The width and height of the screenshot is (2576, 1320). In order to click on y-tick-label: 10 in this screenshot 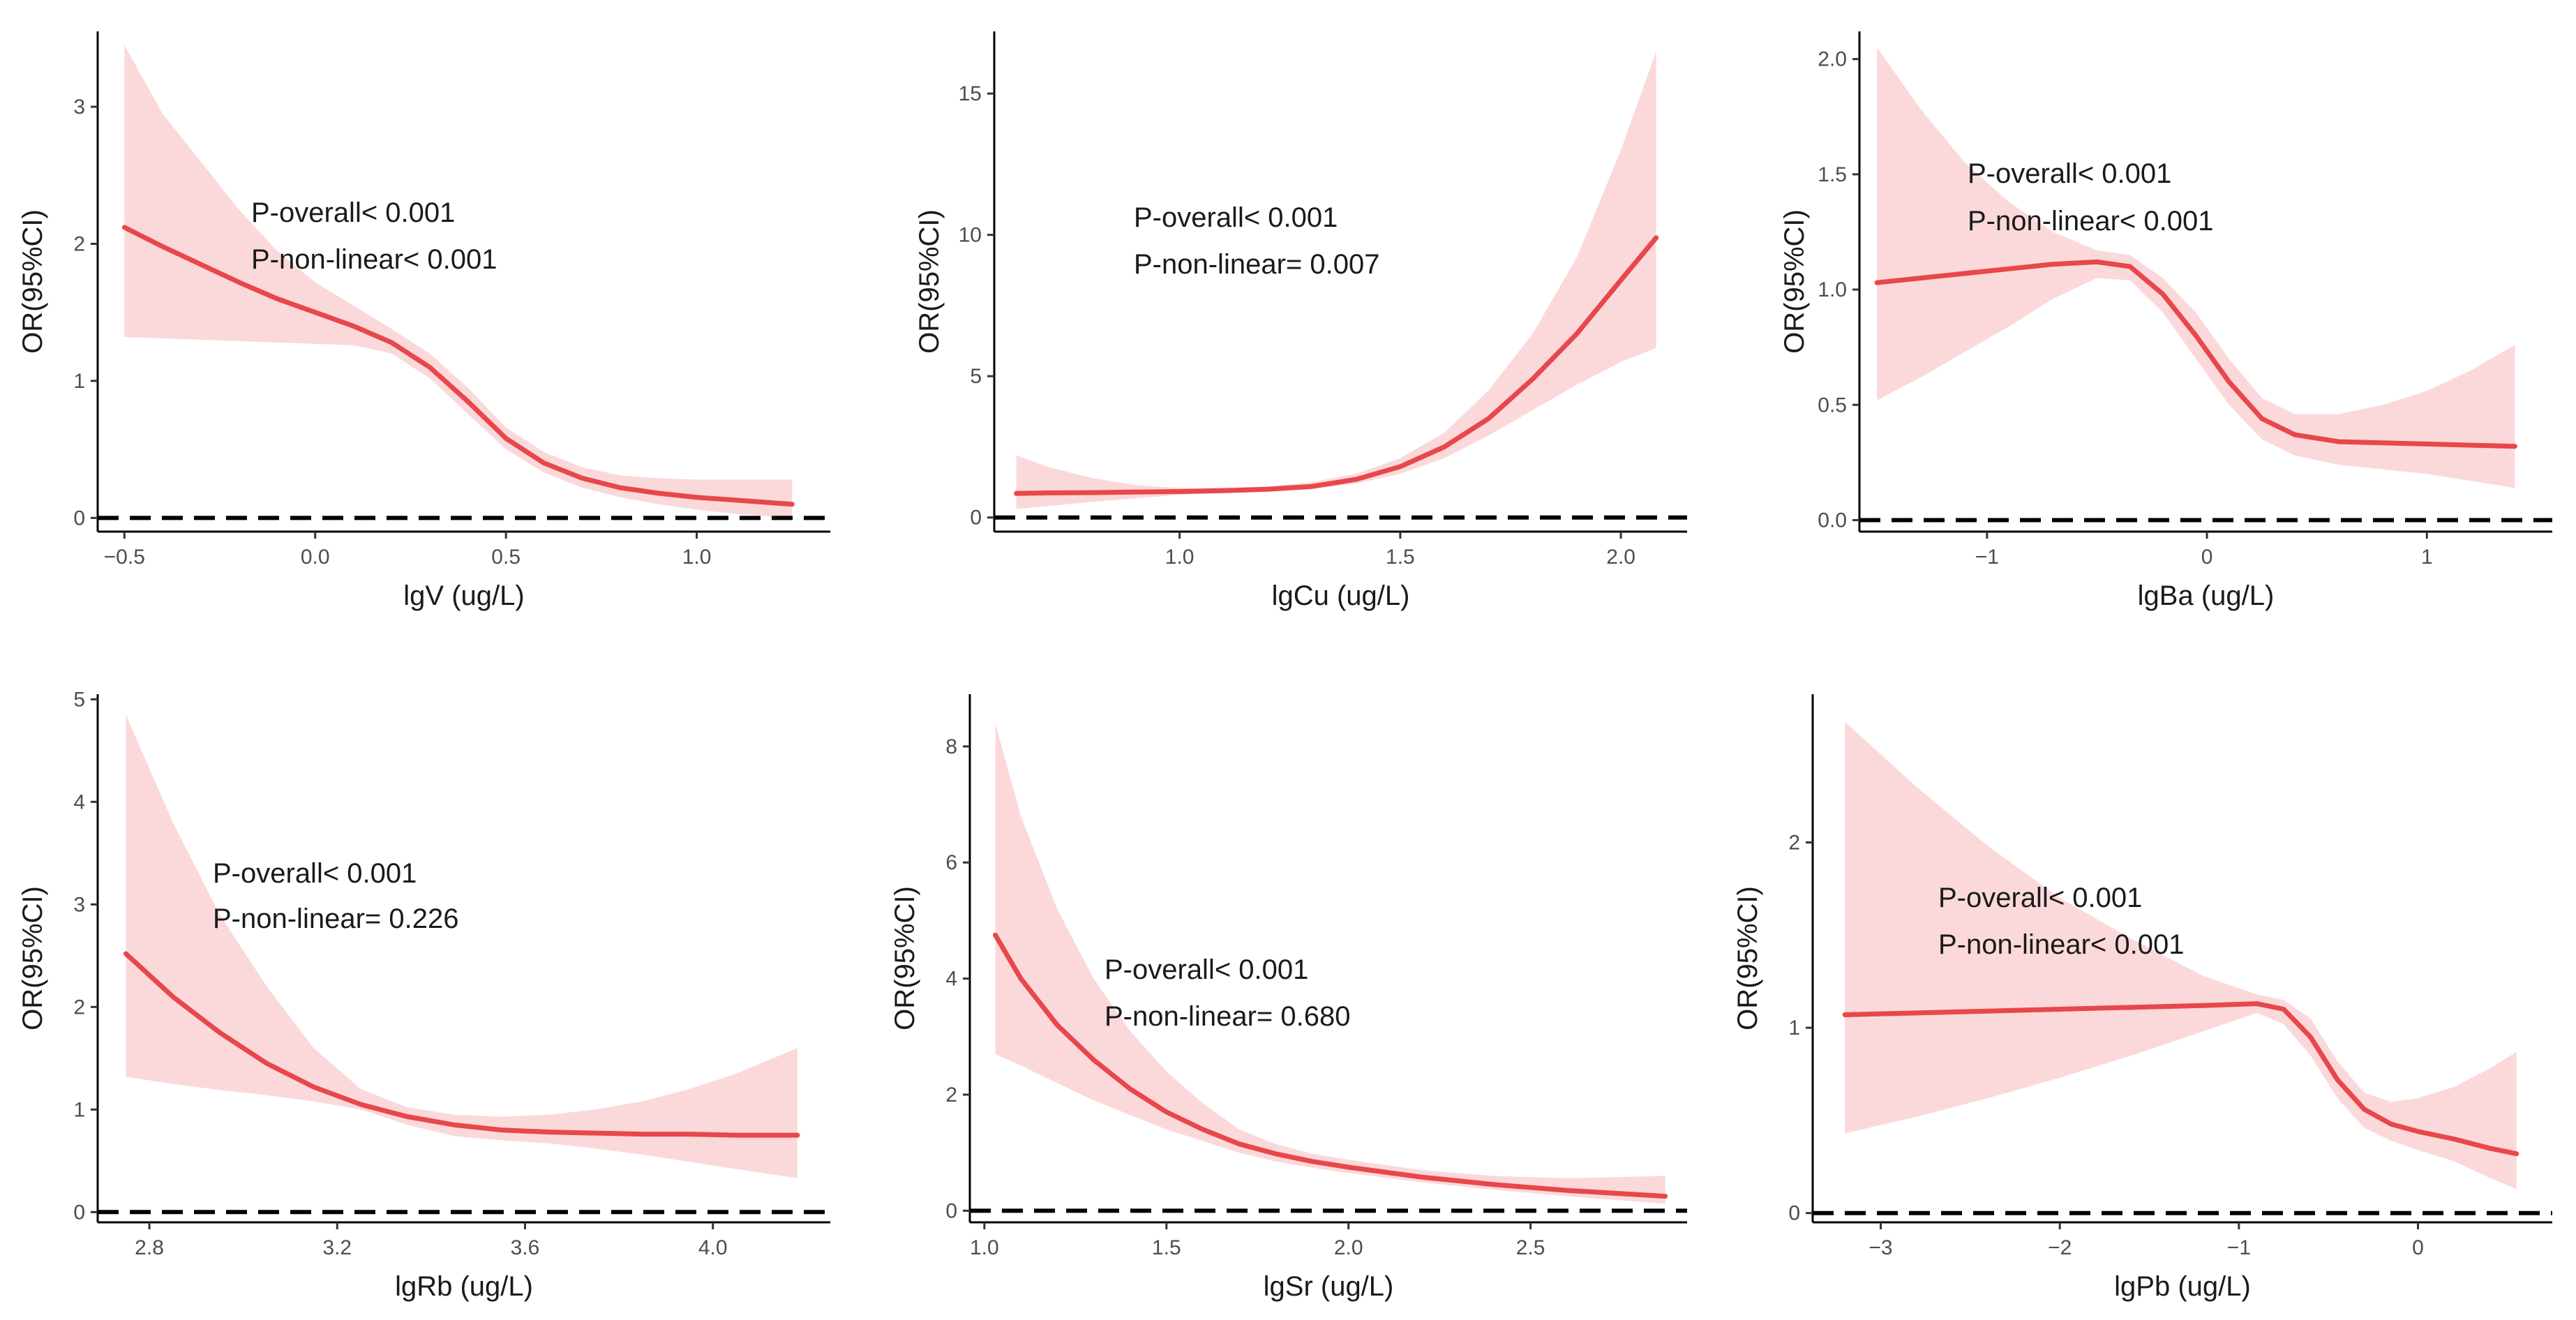, I will do `click(970, 235)`.